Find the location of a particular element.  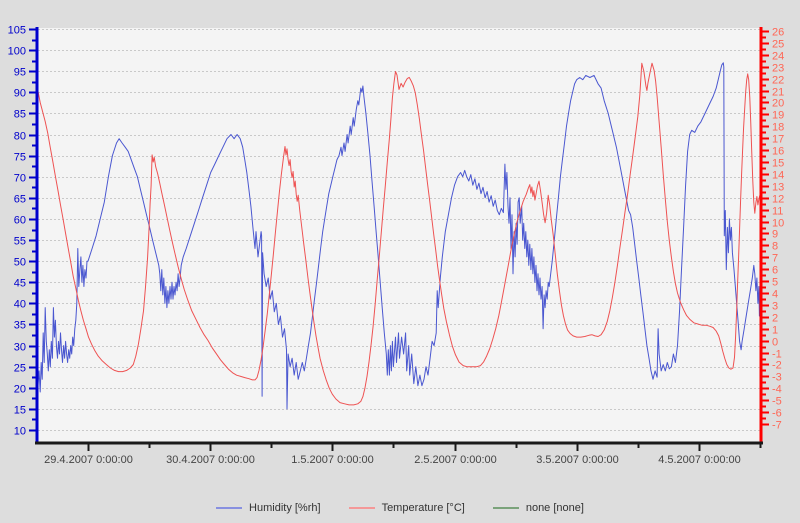

y-right-tick-label: 9 is located at coordinates (775, 235).